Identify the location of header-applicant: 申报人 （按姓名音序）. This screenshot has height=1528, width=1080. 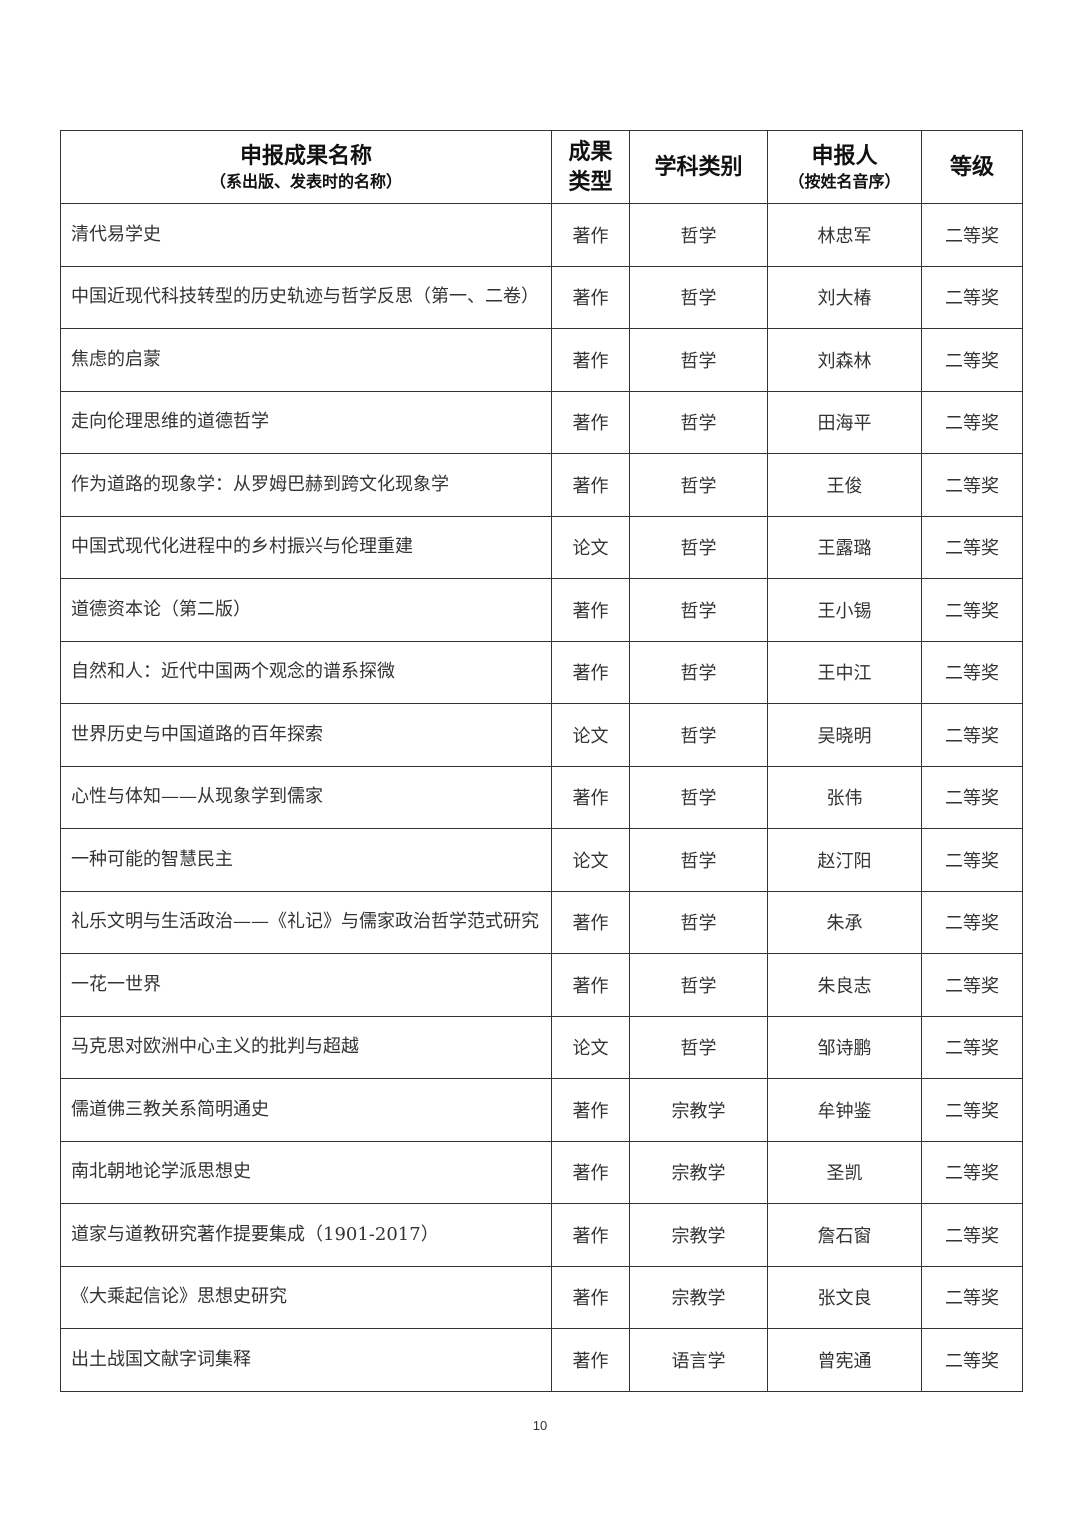
(844, 167).